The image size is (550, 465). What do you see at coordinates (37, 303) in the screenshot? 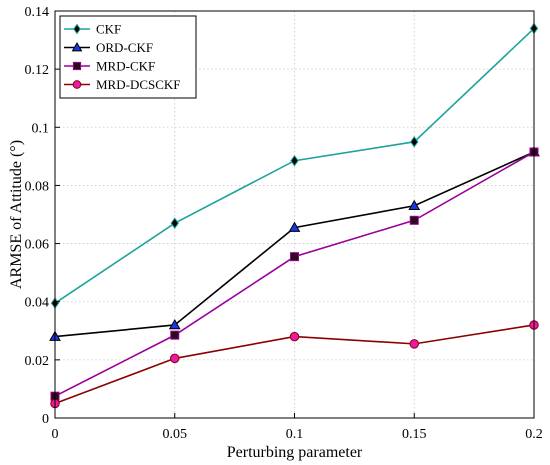
I see `y-tick-label: 0.04` at bounding box center [37, 303].